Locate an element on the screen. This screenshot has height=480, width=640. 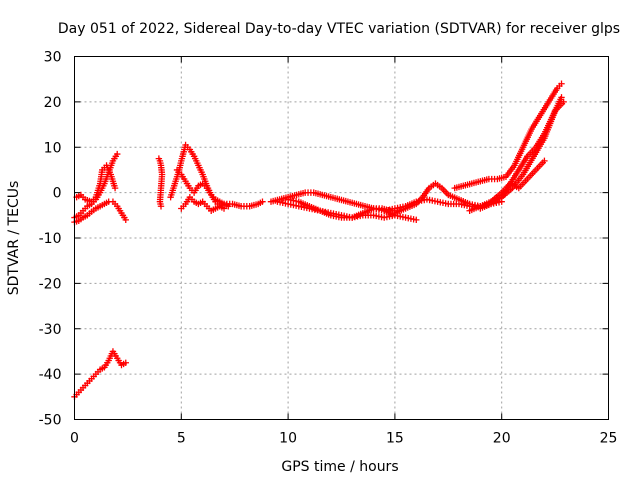
x-tick-label: 5 is located at coordinates (181, 439).